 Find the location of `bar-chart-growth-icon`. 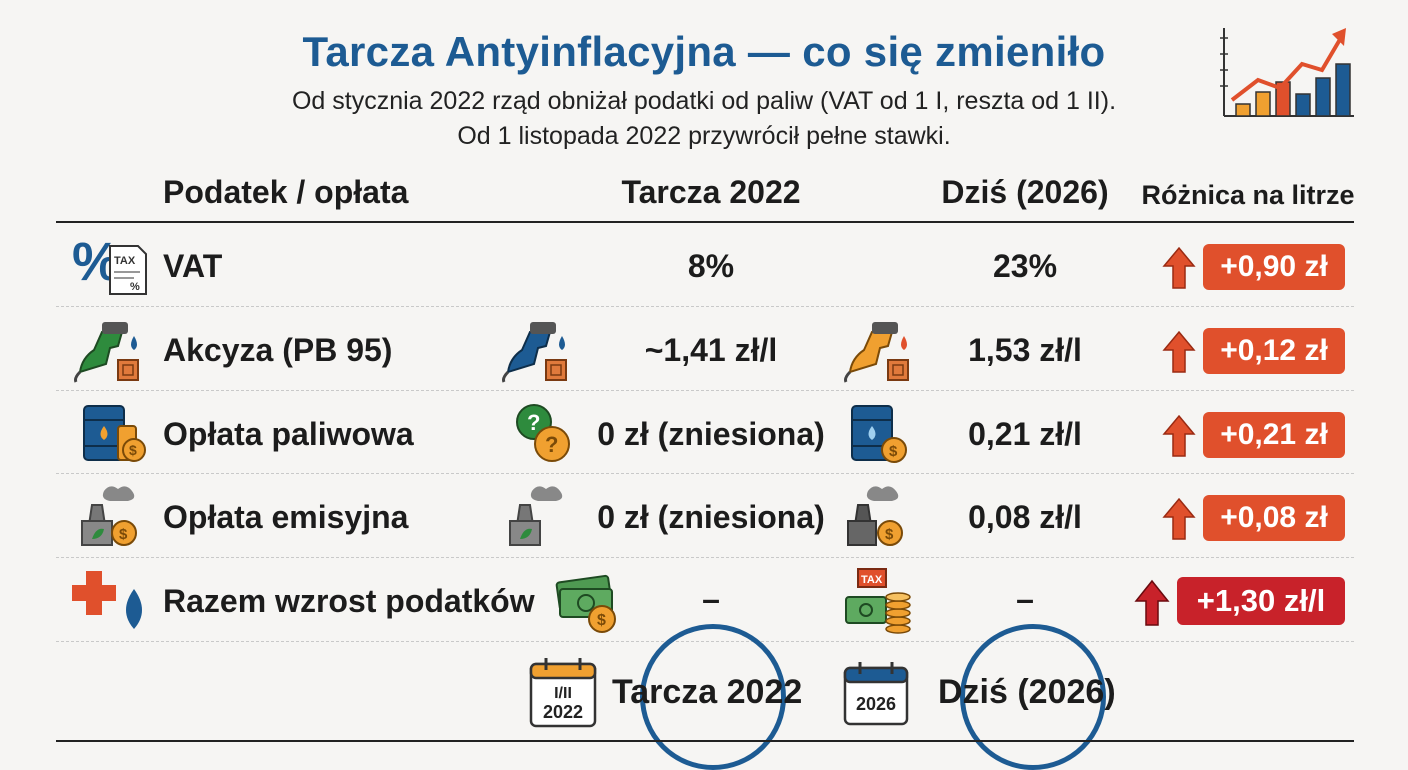

bar-chart-growth-icon is located at coordinates (1287, 72).